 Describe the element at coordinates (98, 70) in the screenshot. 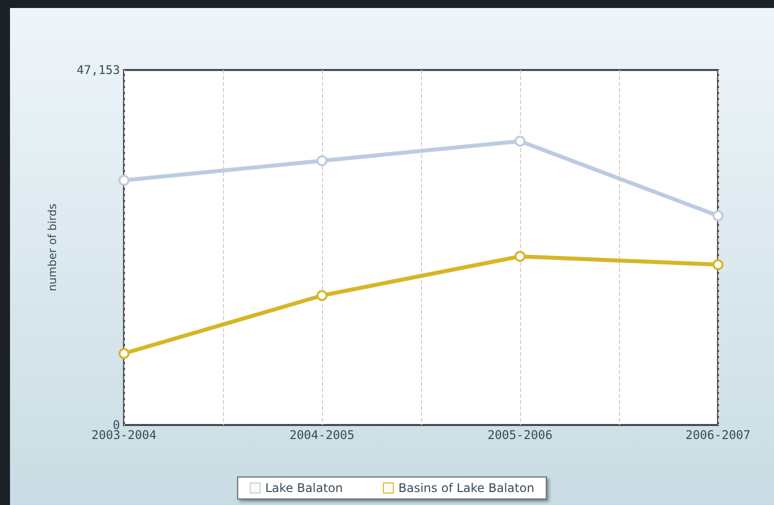

I see `y-tick-label: 47,153` at that location.